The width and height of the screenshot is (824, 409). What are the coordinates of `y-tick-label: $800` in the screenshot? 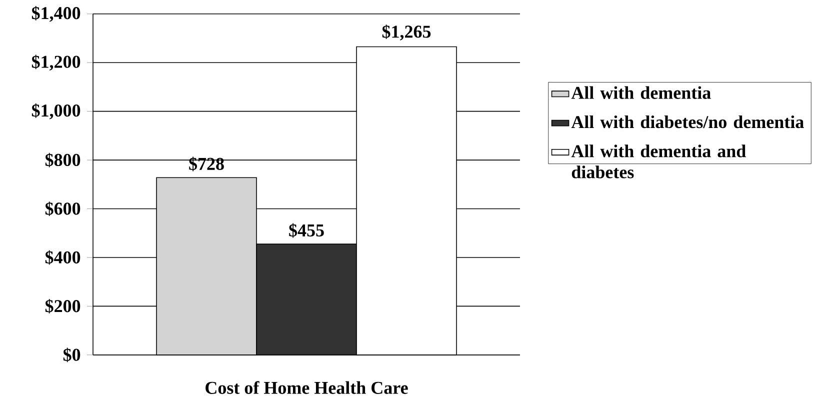 It's located at (62, 160).